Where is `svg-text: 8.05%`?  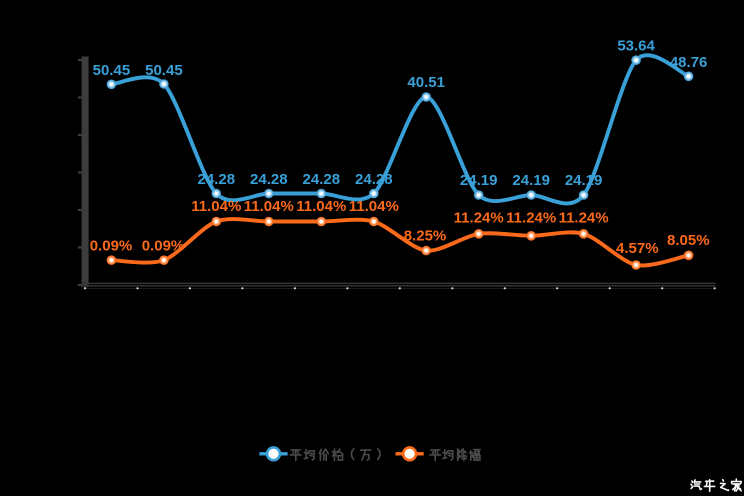
svg-text: 8.05% is located at coordinates (688, 240).